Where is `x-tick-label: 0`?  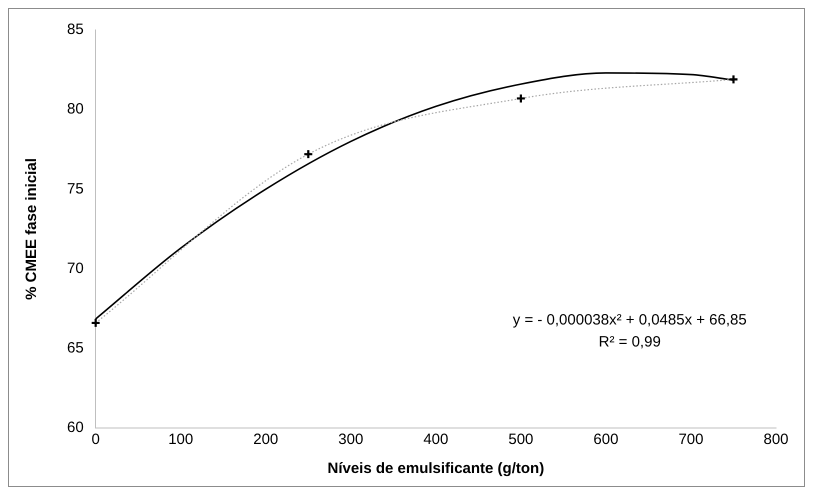 x-tick-label: 0 is located at coordinates (96, 439).